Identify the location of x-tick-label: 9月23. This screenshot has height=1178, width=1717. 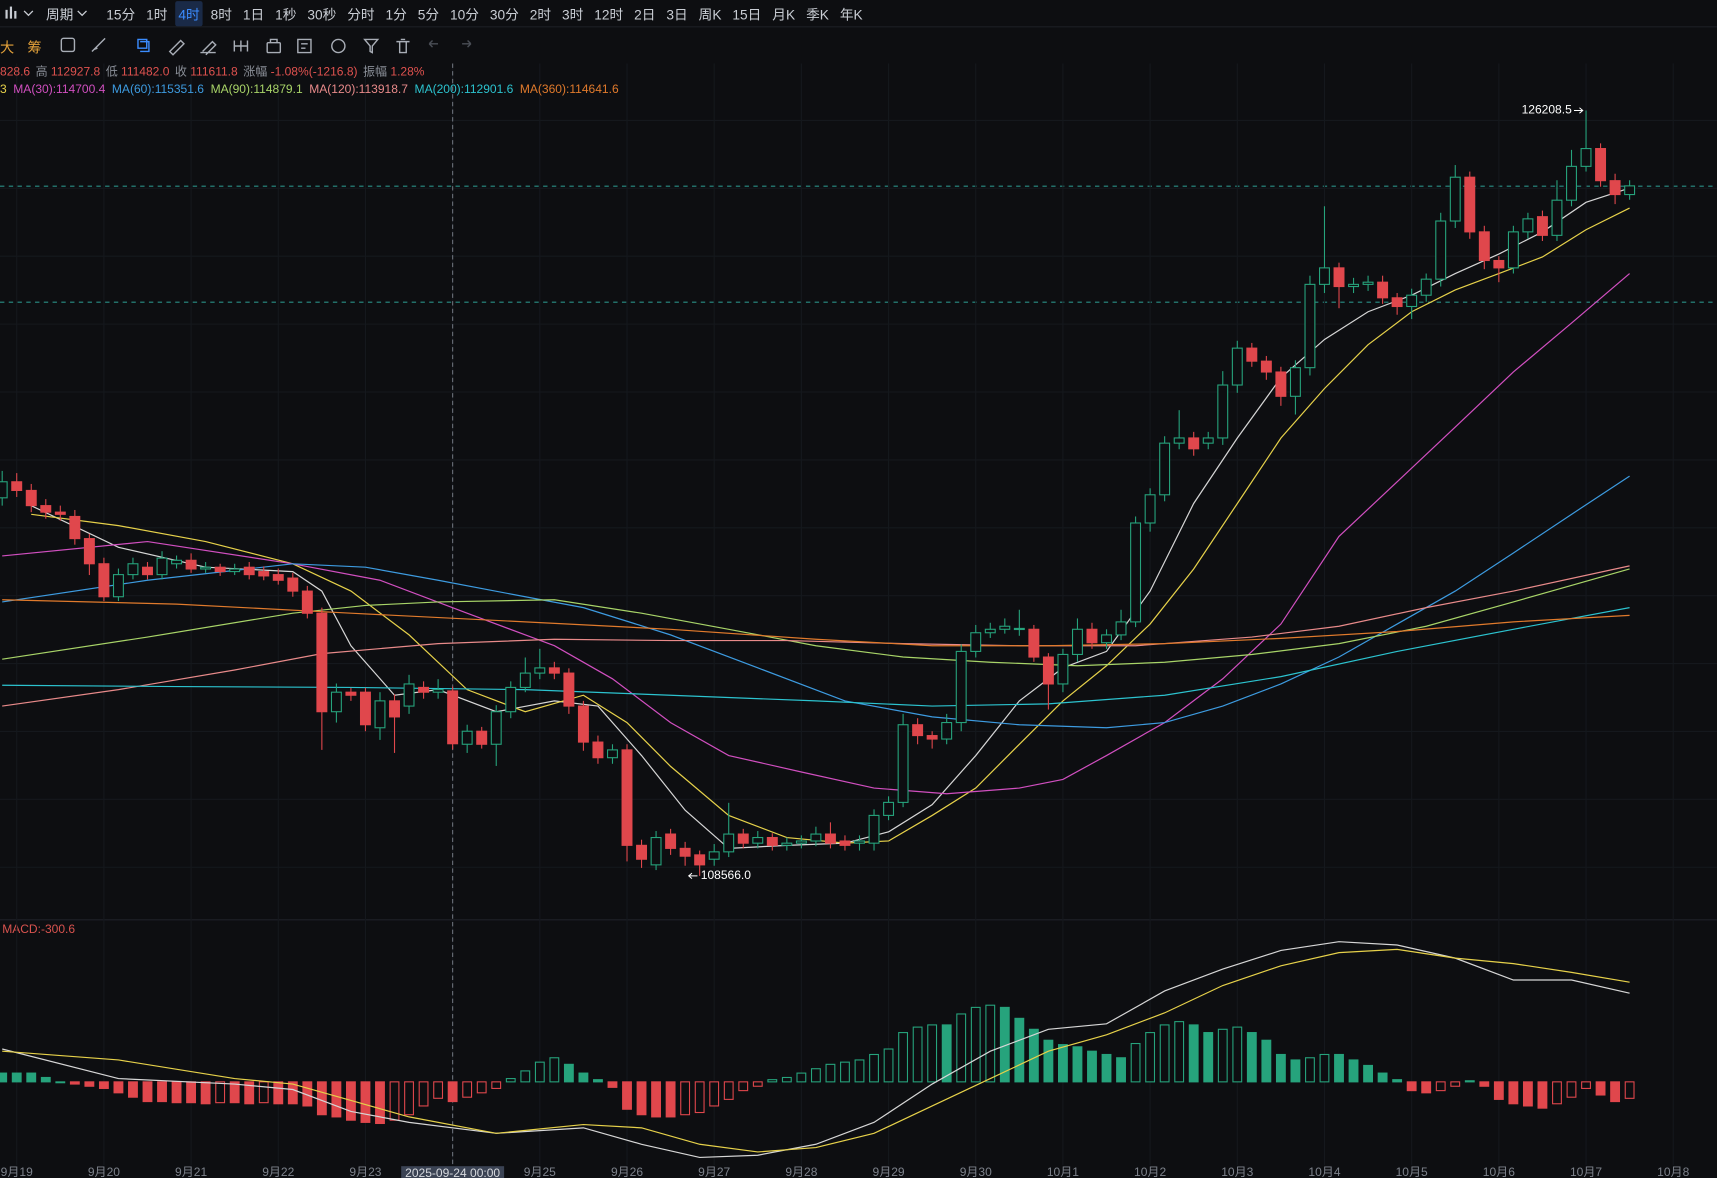
(365, 1171).